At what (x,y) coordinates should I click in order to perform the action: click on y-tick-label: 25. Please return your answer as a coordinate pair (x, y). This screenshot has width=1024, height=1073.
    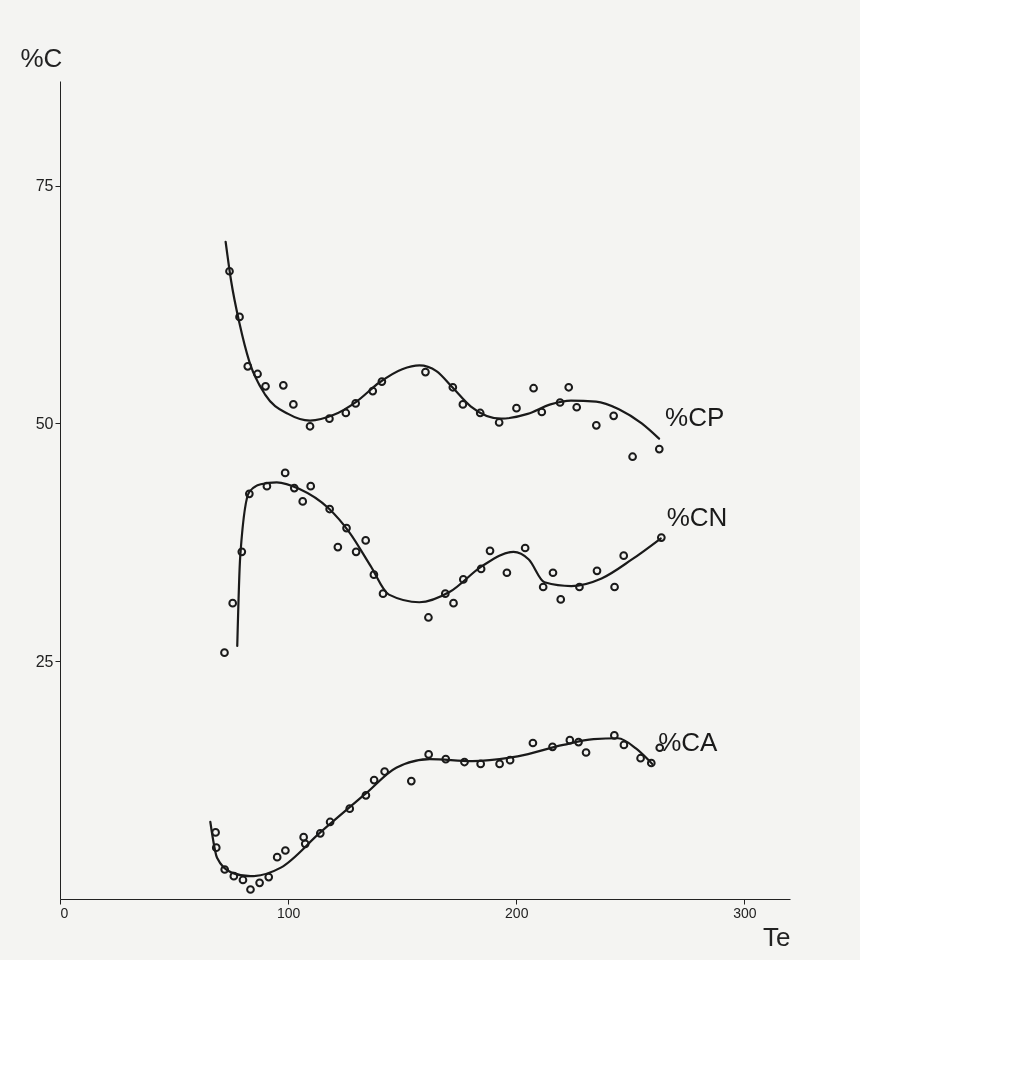
    Looking at the image, I should click on (44, 661).